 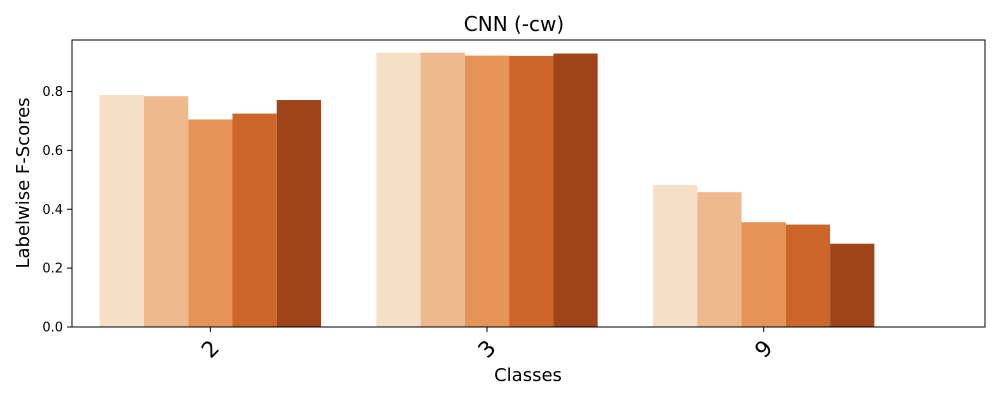 What do you see at coordinates (52, 269) in the screenshot?
I see `y-tick-label: 0.2` at bounding box center [52, 269].